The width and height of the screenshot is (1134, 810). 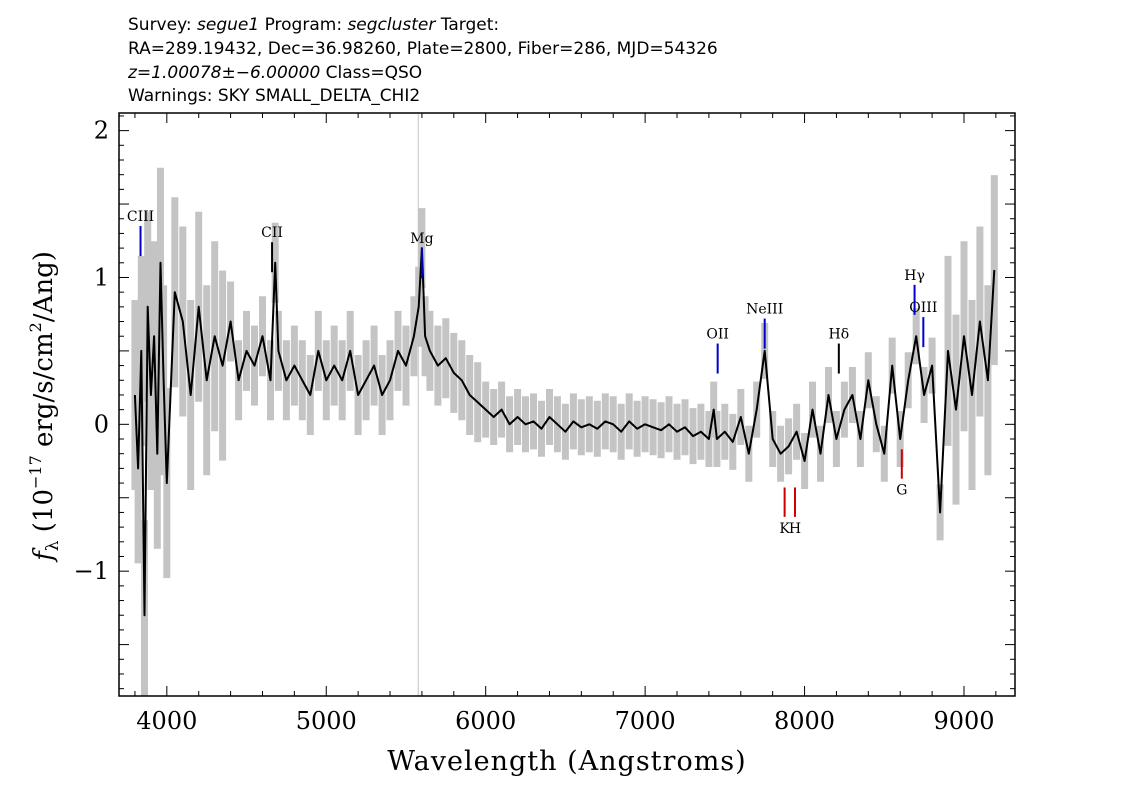 What do you see at coordinates (91, 571) in the screenshot?
I see `y-tick-label: −1` at bounding box center [91, 571].